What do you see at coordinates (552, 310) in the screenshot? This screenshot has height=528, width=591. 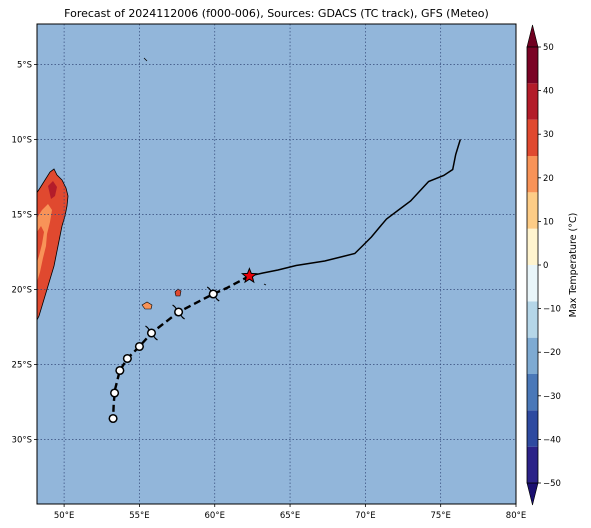 I see `colorbar-tick-label: −10` at bounding box center [552, 310].